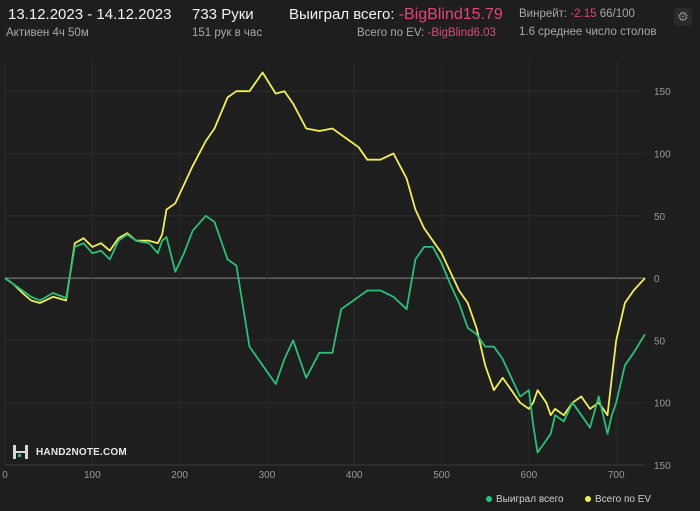 The width and height of the screenshot is (700, 511). What do you see at coordinates (616, 475) in the screenshot?
I see `x-tick-label: 700` at bounding box center [616, 475].